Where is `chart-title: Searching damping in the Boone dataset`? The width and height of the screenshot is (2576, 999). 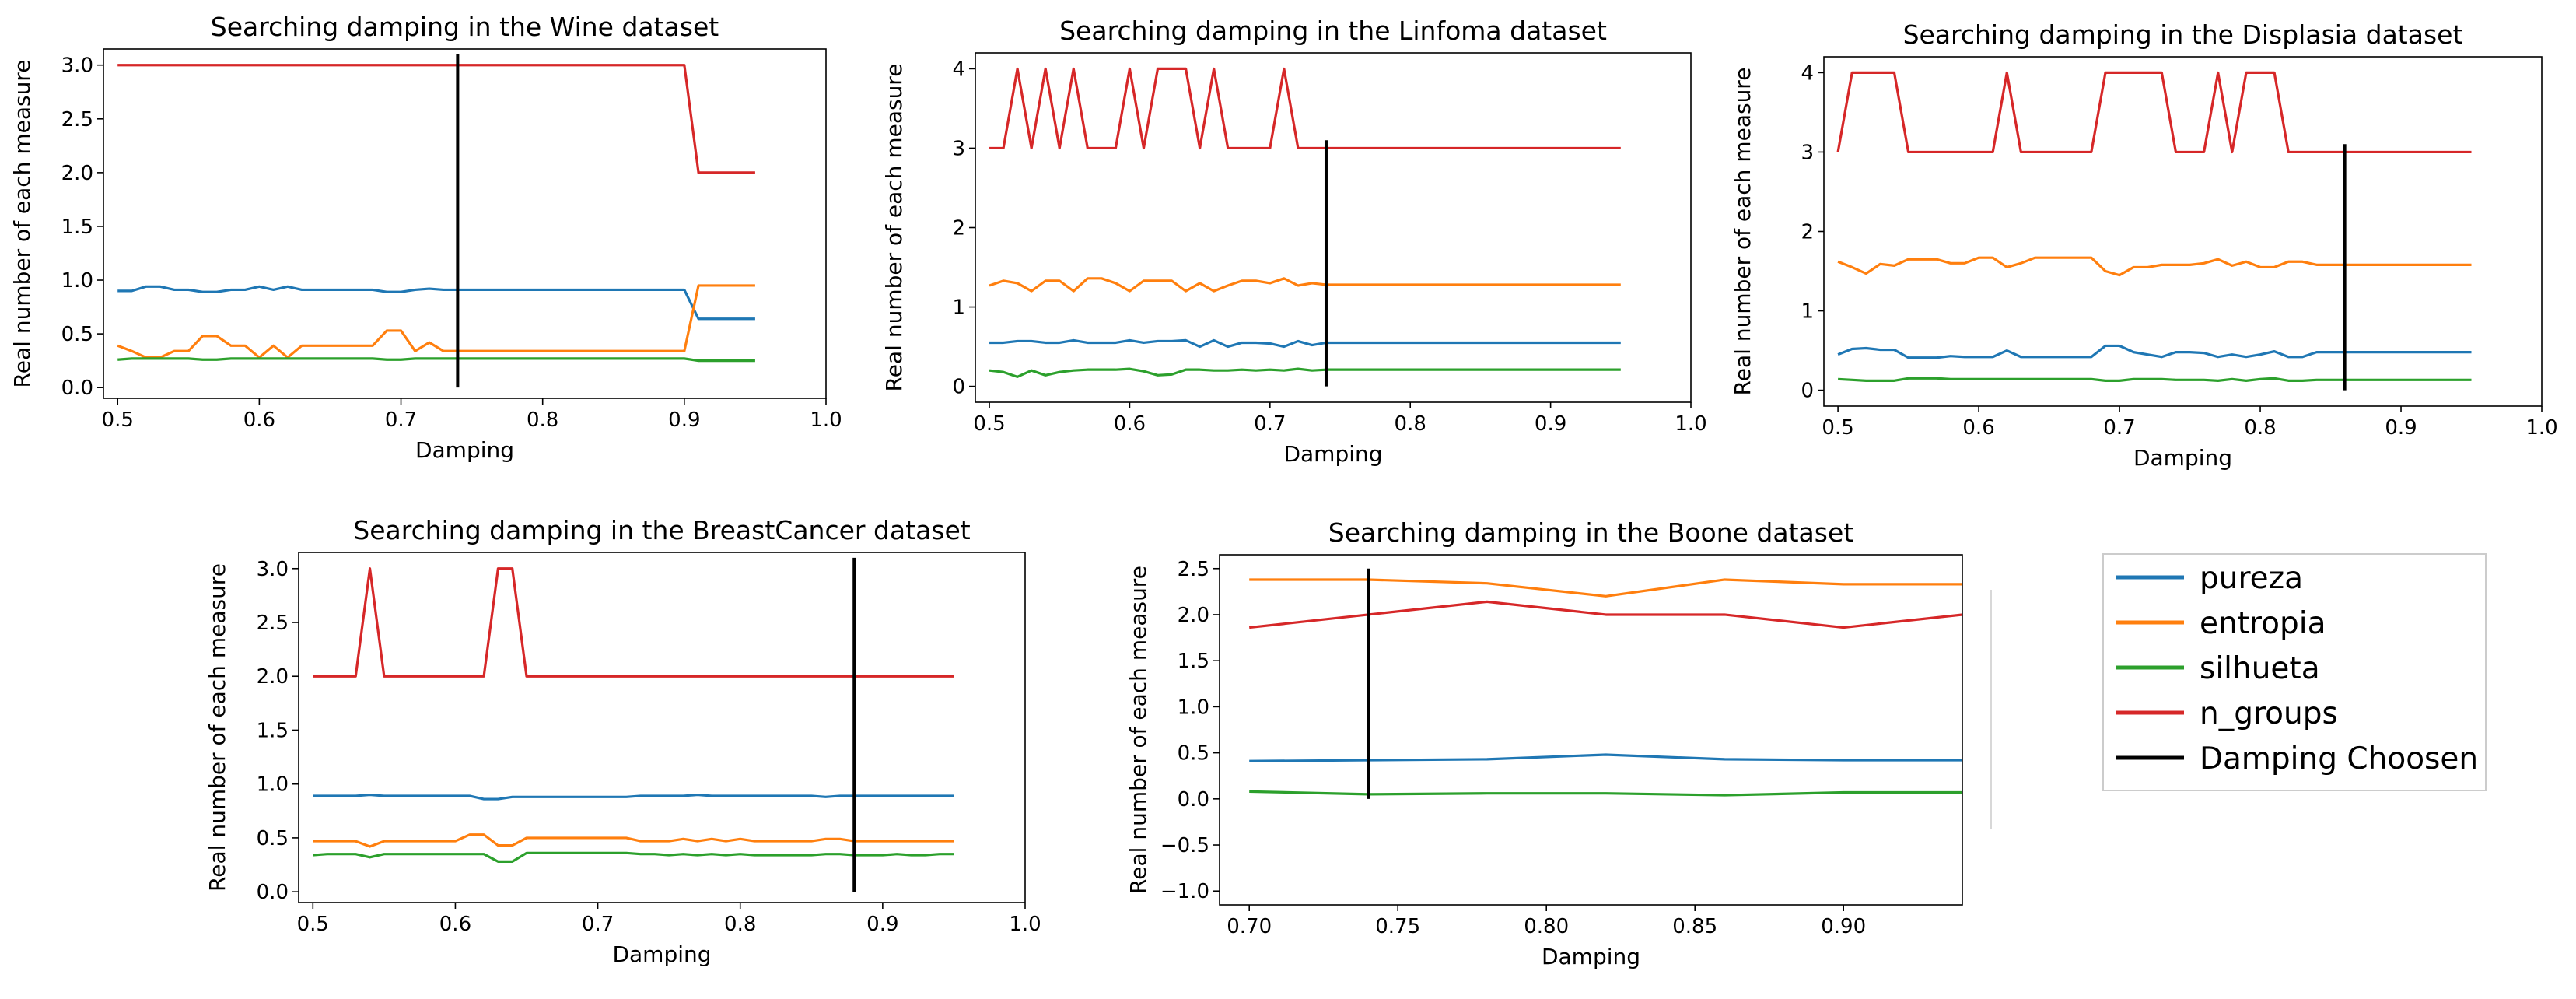
chart-title: Searching damping in the Boone dataset is located at coordinates (1591, 532).